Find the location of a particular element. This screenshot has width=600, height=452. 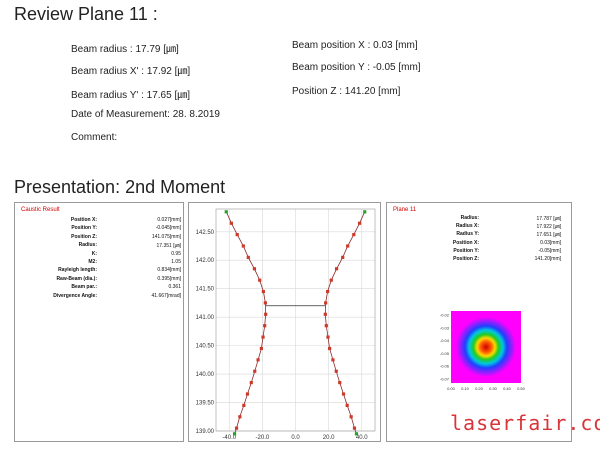

caustic-fit-line-right is located at coordinates (345, 322).